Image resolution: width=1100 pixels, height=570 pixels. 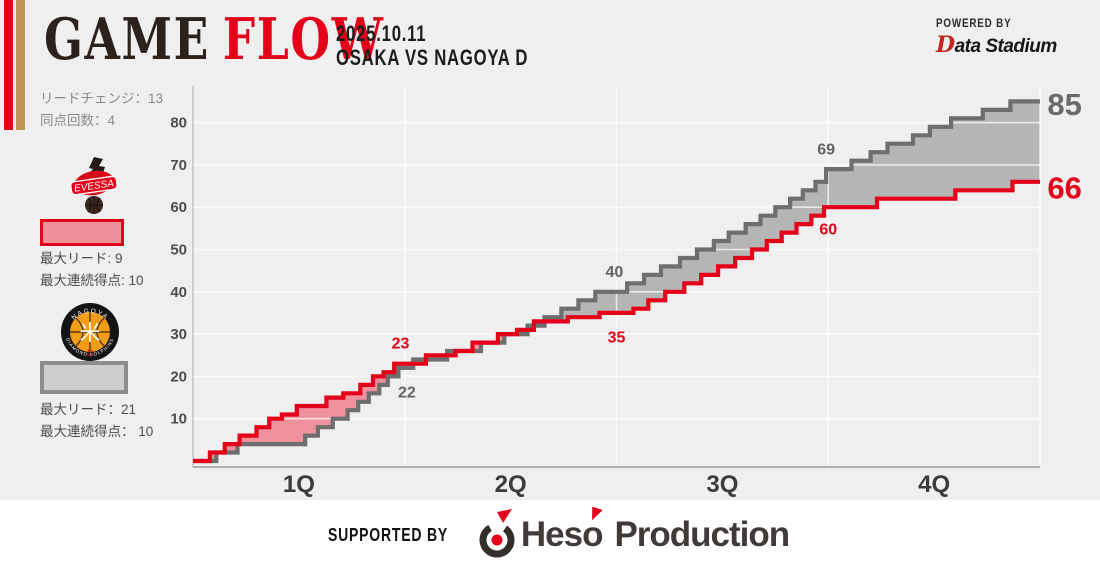 What do you see at coordinates (617, 338) in the screenshot?
I see `svg-text: 35` at bounding box center [617, 338].